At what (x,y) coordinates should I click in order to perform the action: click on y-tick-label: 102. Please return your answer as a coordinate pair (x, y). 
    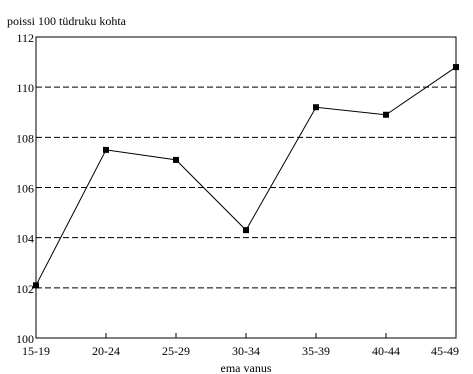
    Looking at the image, I should click on (25, 289).